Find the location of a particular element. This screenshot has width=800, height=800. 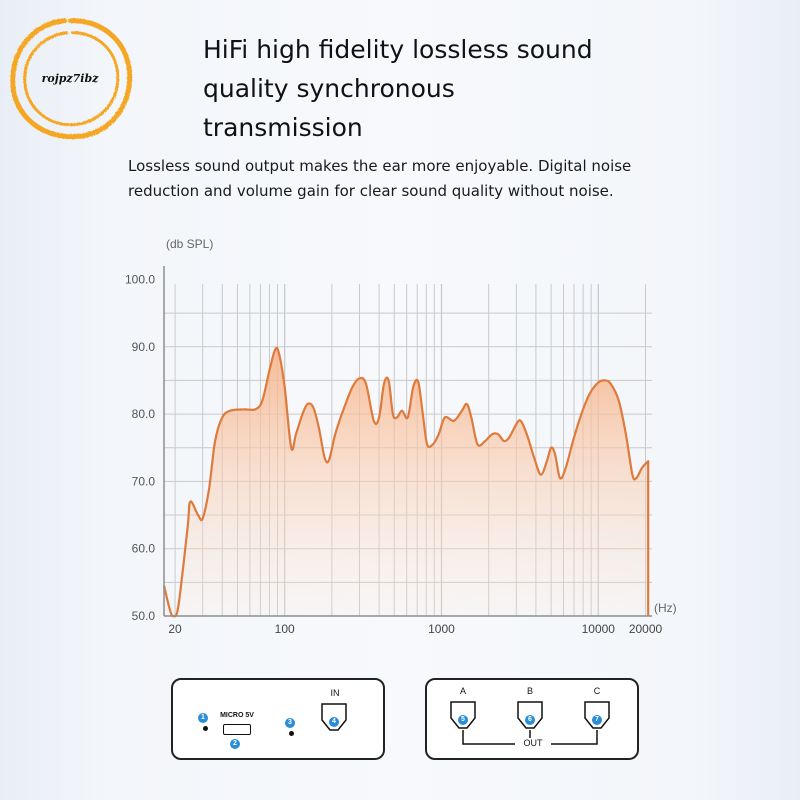

x-tick-labels: 20 100 1000 10000 20000 is located at coordinates (415, 629).